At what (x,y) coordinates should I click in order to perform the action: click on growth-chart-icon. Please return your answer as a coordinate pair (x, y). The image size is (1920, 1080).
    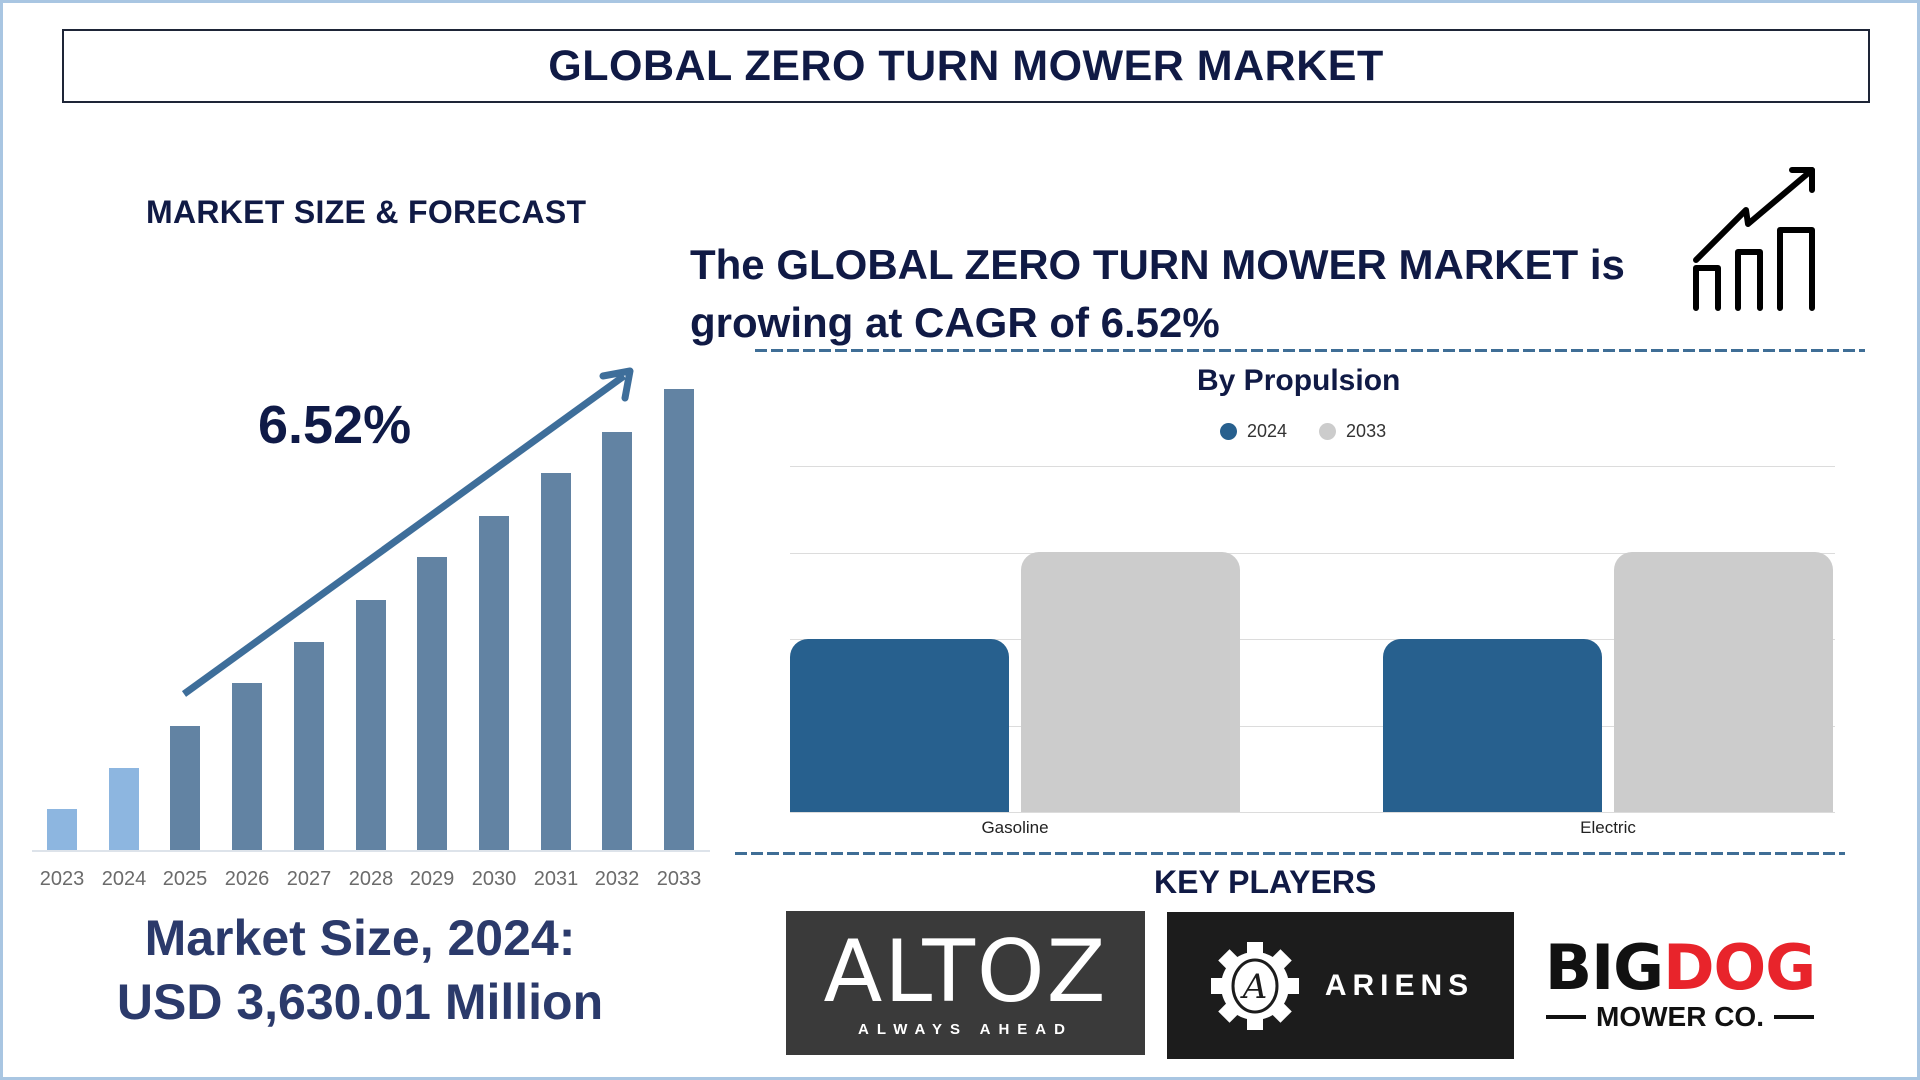
    Looking at the image, I should click on (1754, 239).